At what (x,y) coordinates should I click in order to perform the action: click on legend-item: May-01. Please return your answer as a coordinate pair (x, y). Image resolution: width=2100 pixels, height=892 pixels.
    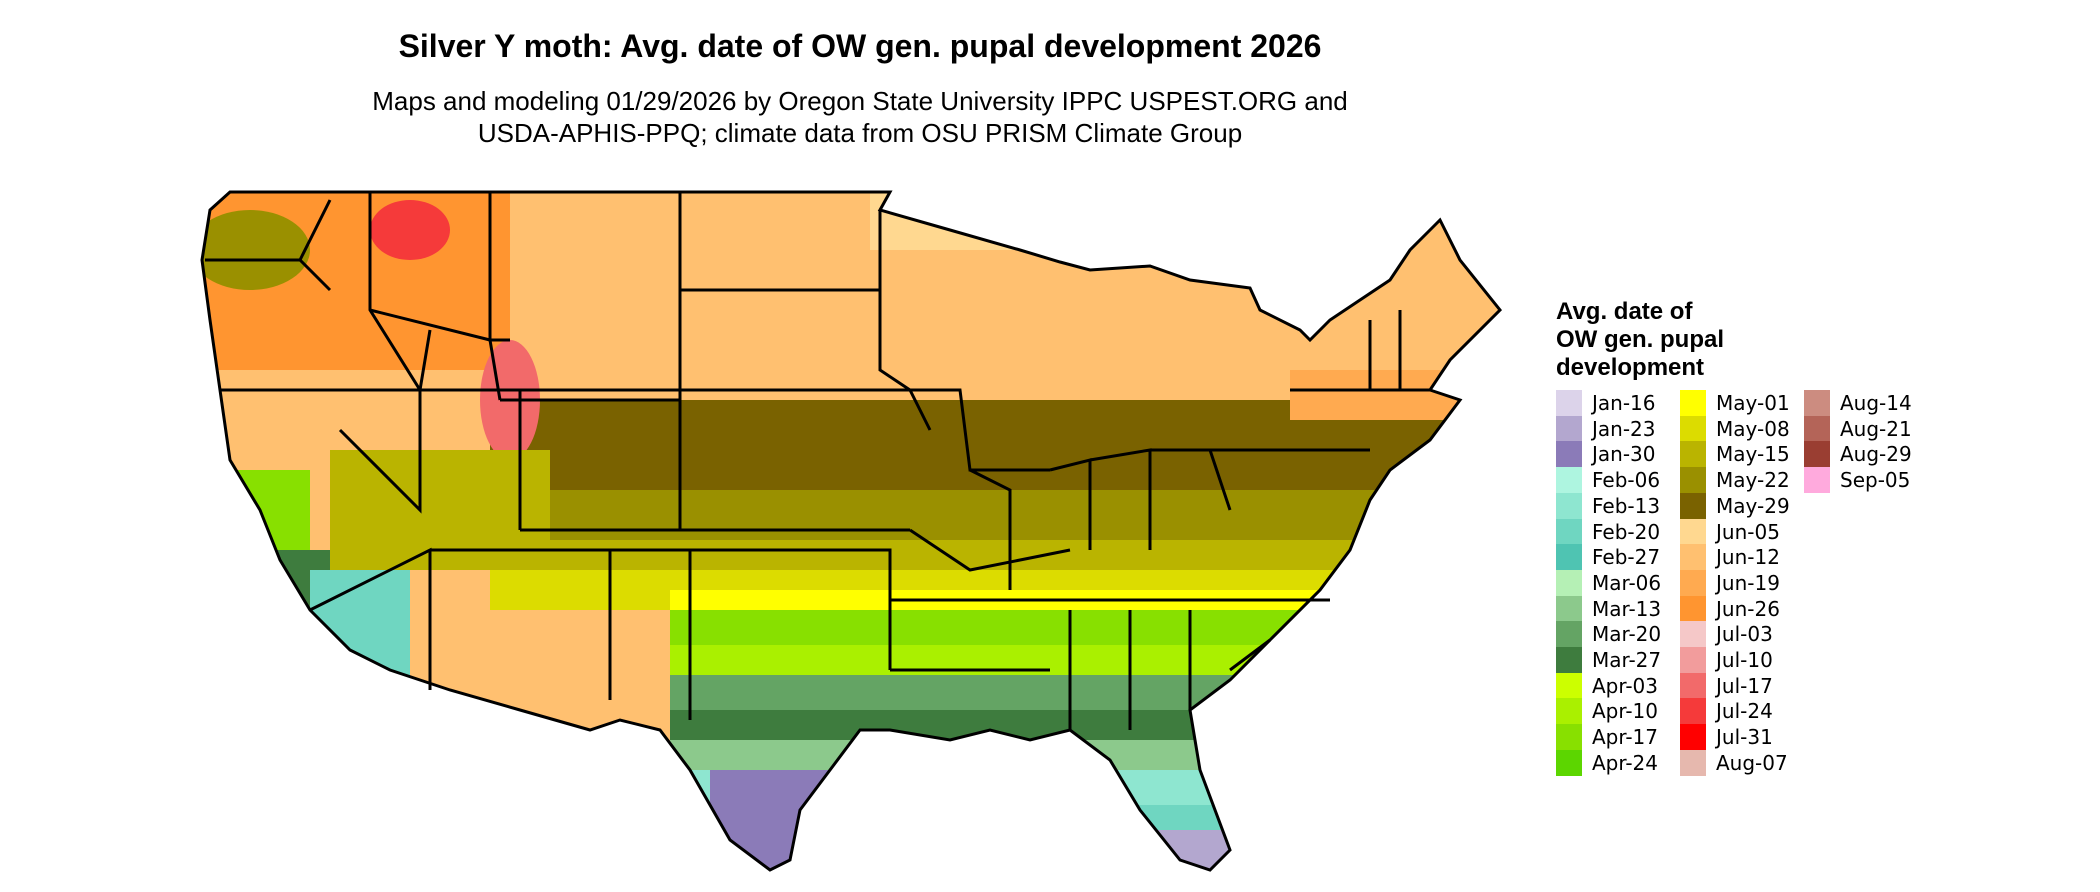
    Looking at the image, I should click on (1735, 403).